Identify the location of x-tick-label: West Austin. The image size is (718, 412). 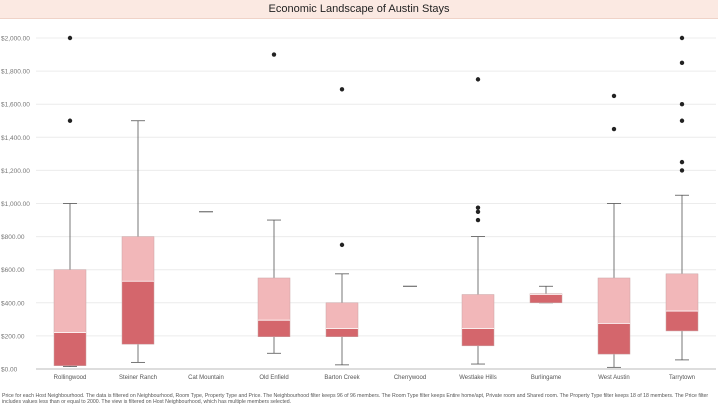
(614, 378).